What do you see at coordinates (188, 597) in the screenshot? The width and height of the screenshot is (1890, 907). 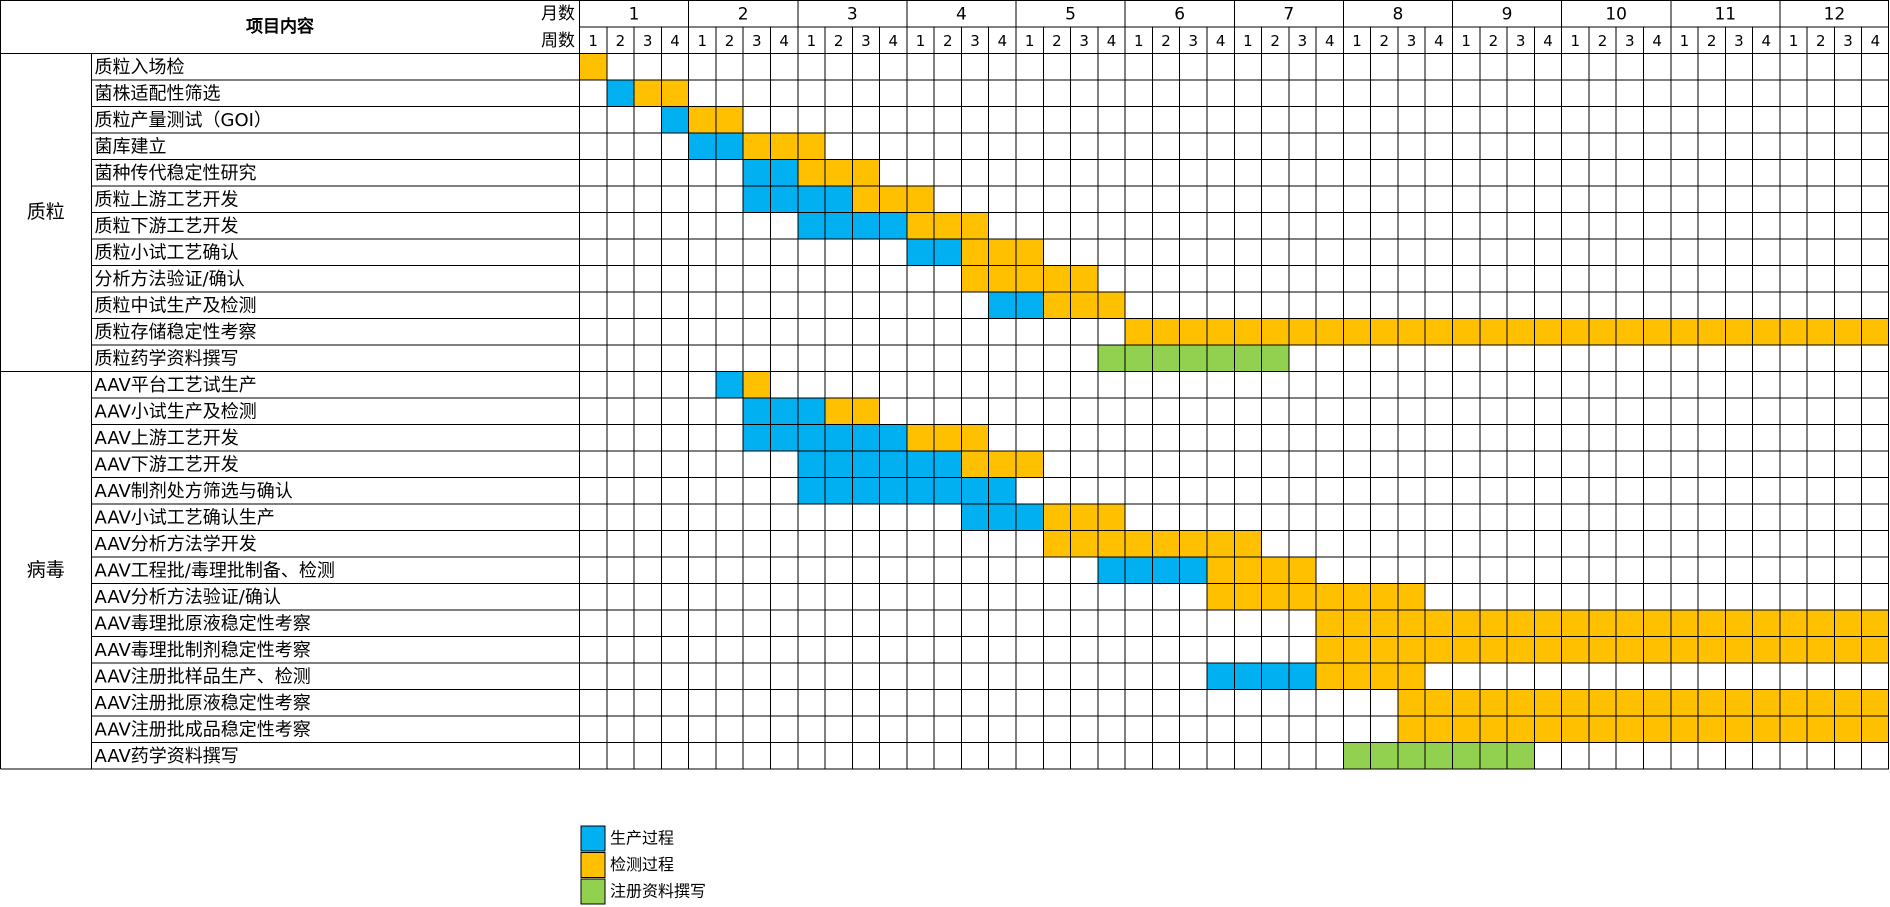 I see `task-name: AAV分析方法验证/确认` at bounding box center [188, 597].